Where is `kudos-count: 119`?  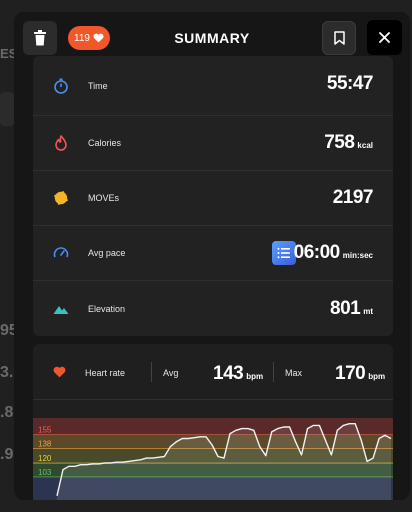
kudos-count: 119 is located at coordinates (82, 38).